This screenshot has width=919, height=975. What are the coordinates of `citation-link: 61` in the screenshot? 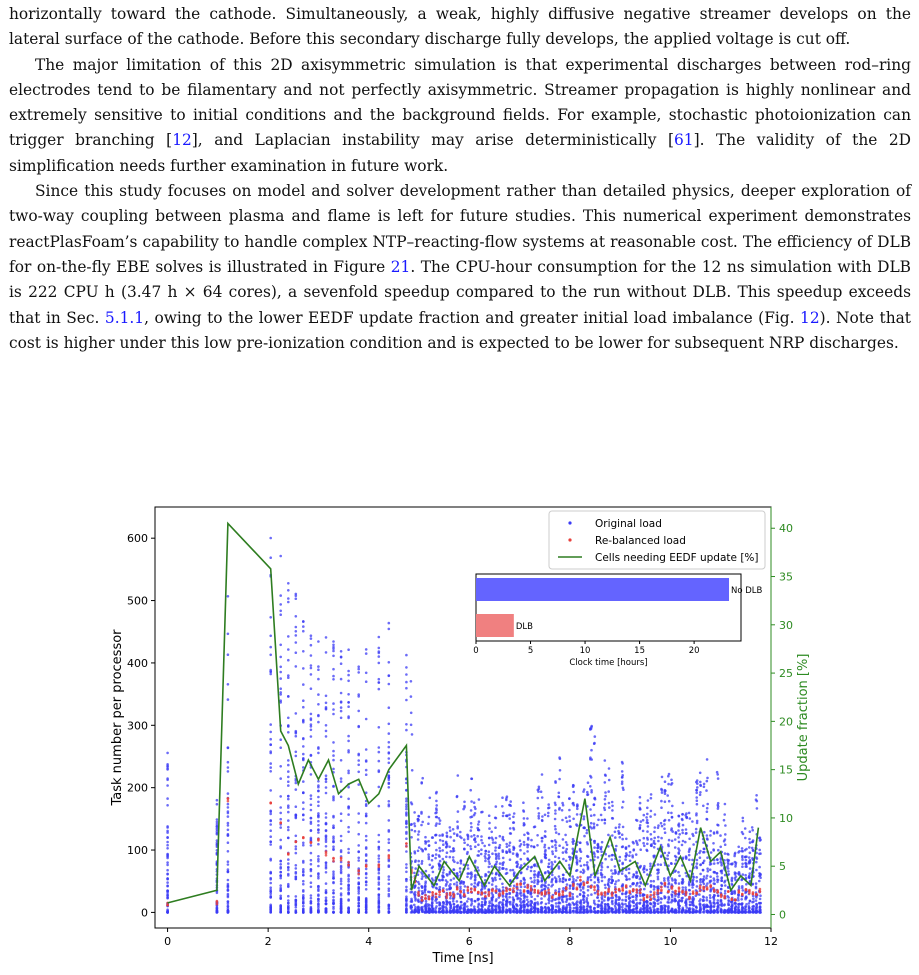 It's located at (684, 140).